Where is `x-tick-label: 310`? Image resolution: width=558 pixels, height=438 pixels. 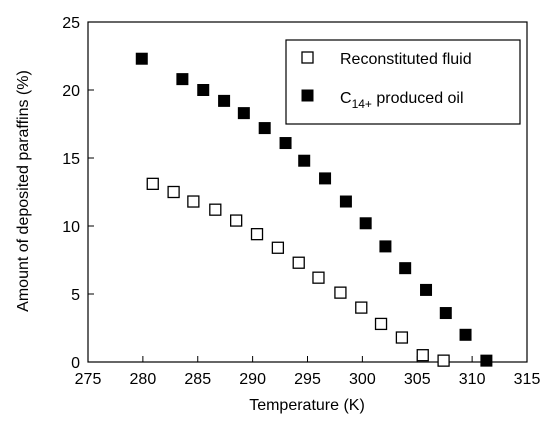 x-tick-label: 310 is located at coordinates (472, 379).